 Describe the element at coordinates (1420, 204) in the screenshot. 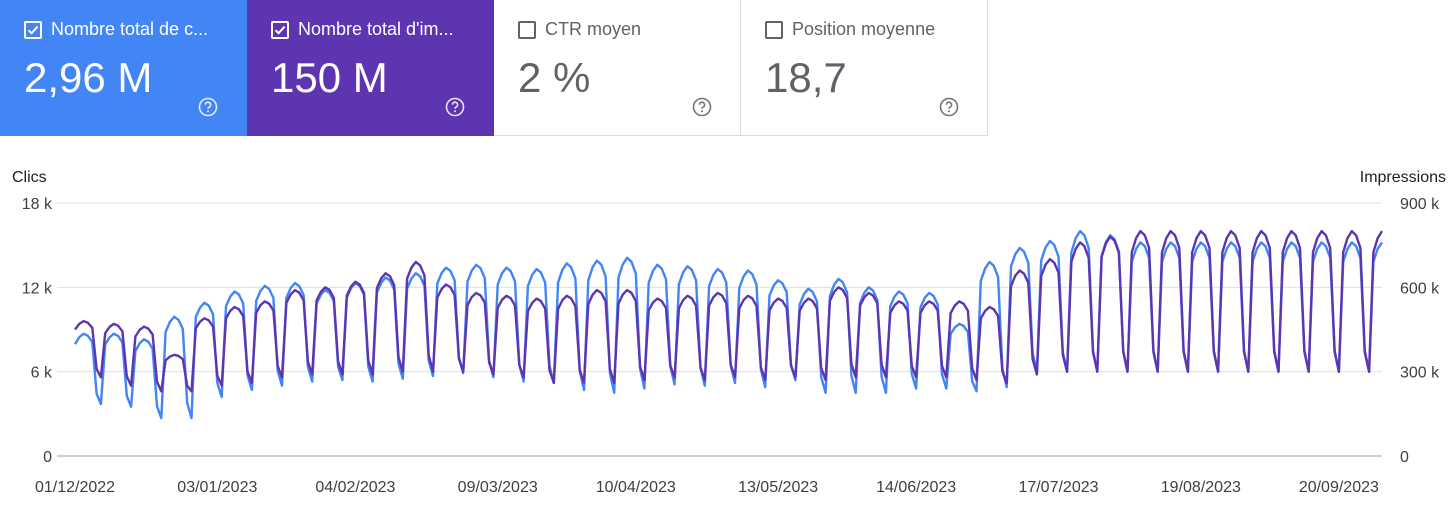

I see `y-tick-right: 900 k` at that location.